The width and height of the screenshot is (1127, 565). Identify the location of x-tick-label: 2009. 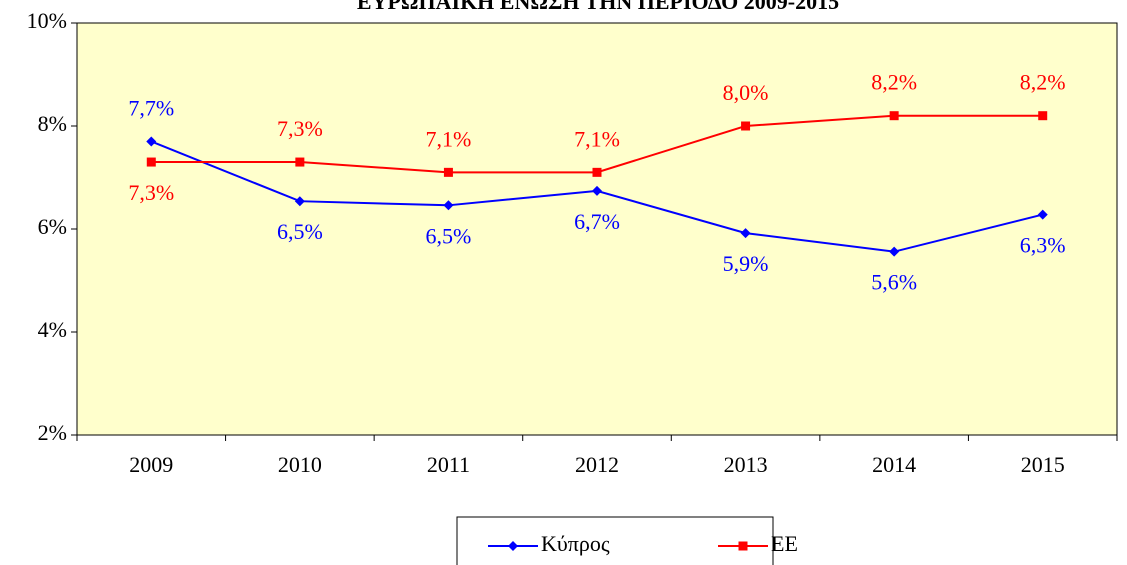
(151, 464).